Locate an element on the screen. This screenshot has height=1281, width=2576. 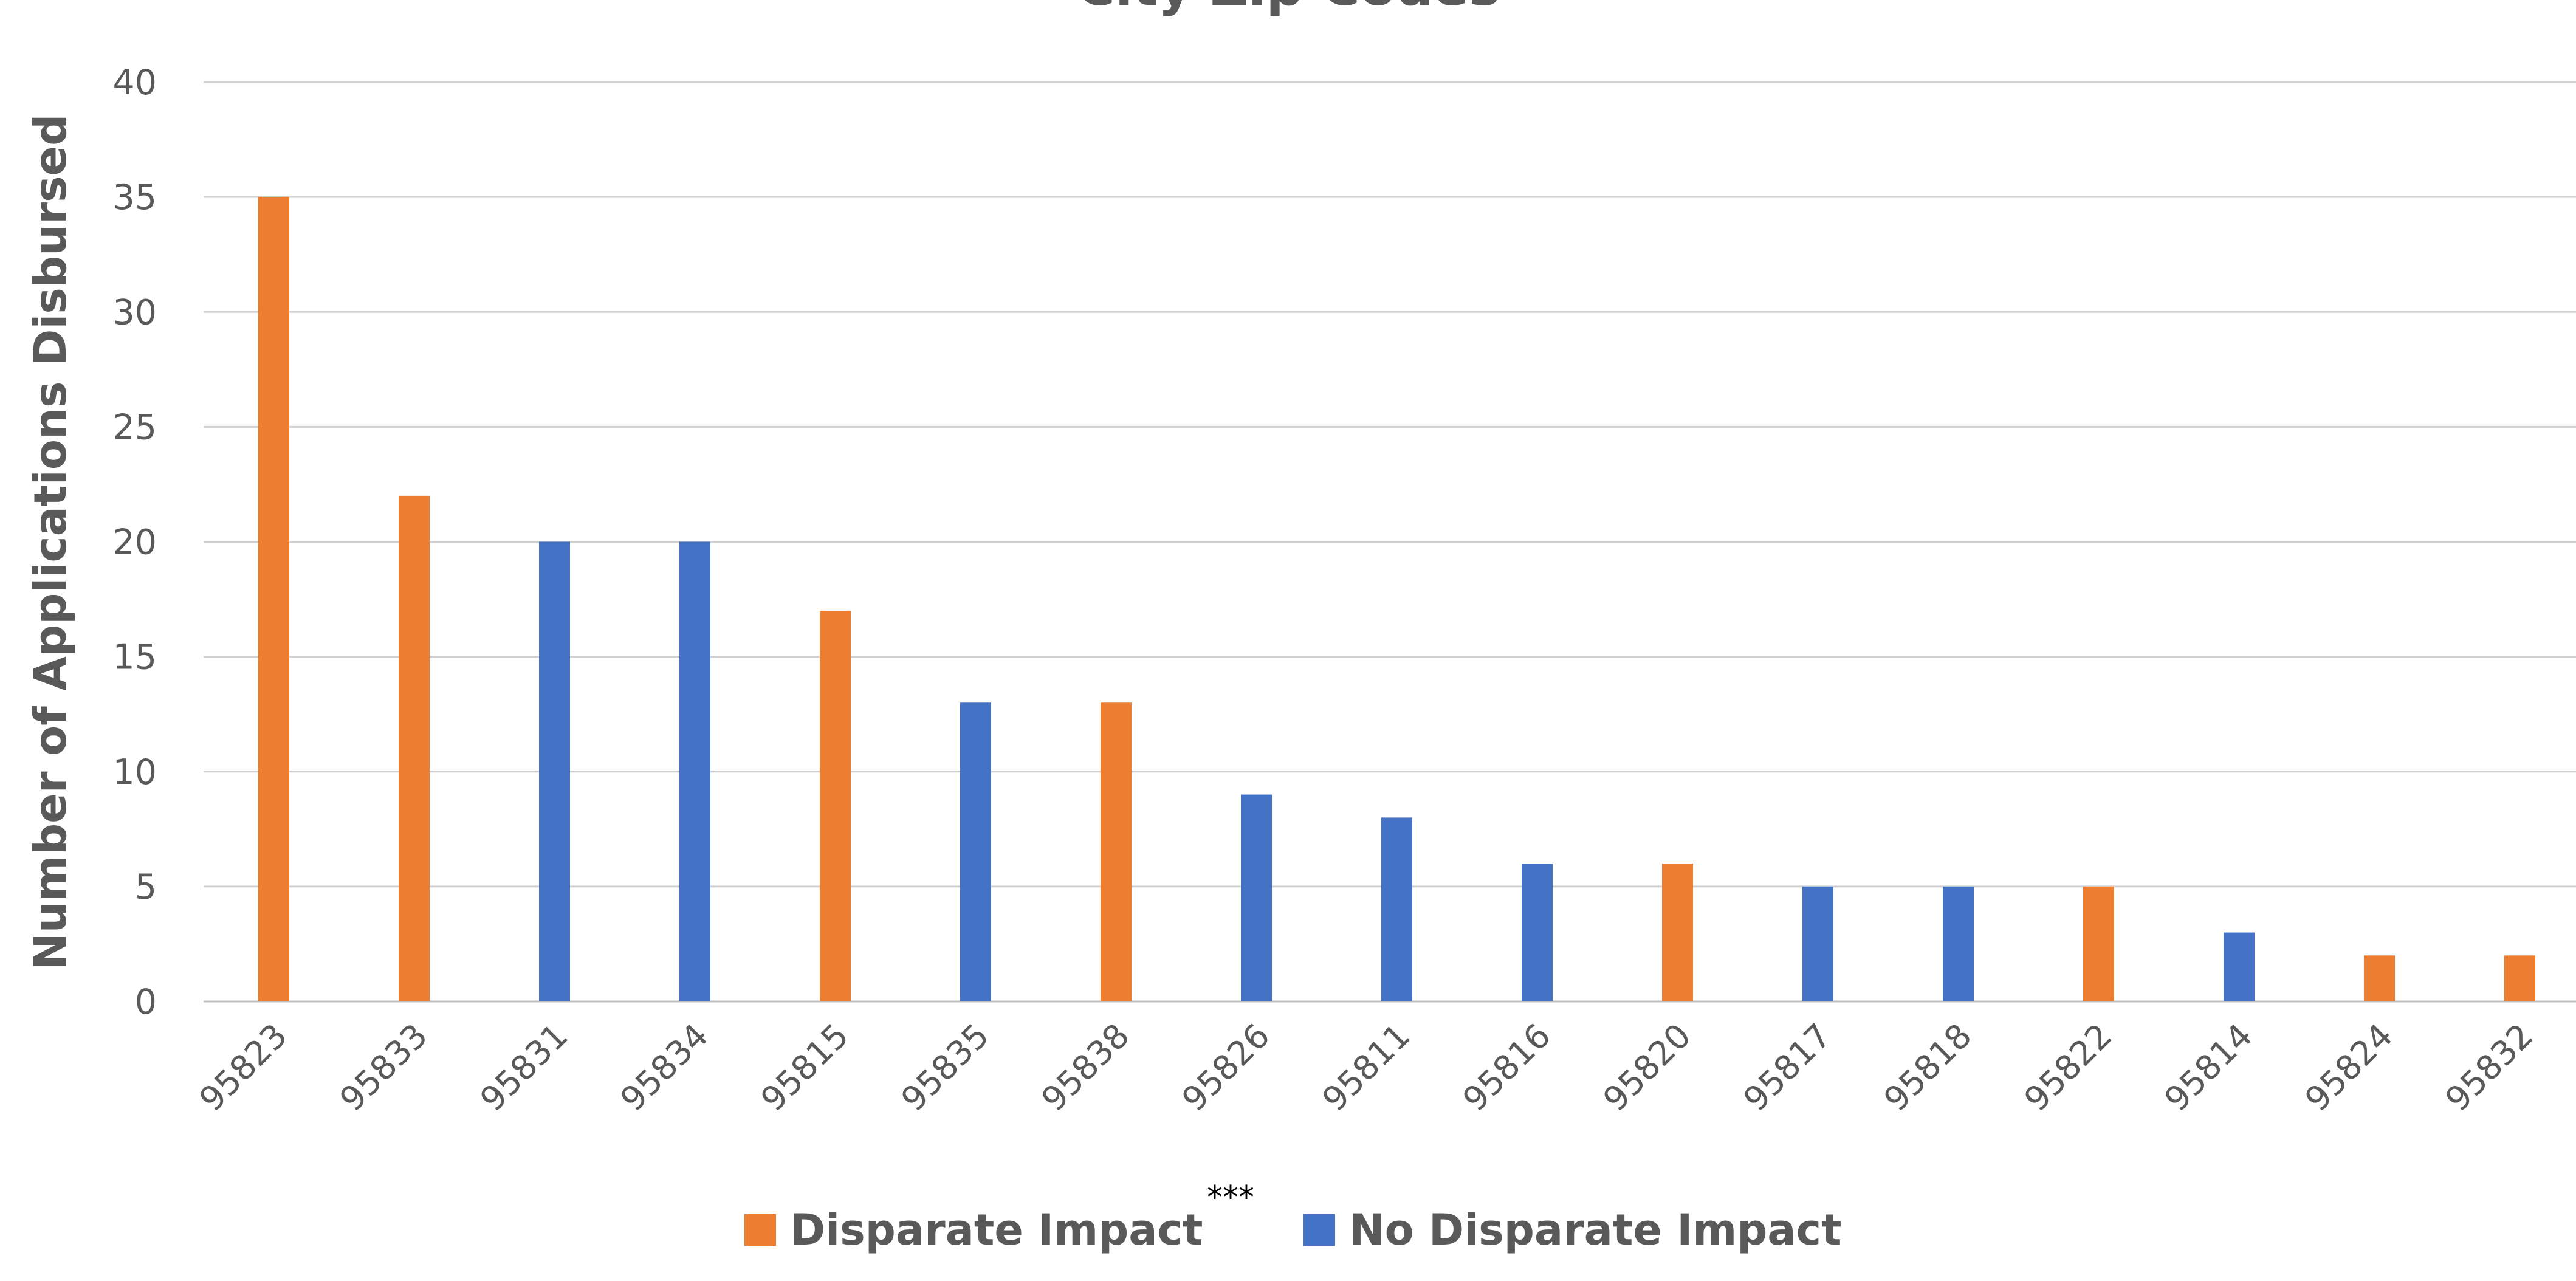
legend: Disparate Impact No Disparate Impact is located at coordinates (1293, 1230).